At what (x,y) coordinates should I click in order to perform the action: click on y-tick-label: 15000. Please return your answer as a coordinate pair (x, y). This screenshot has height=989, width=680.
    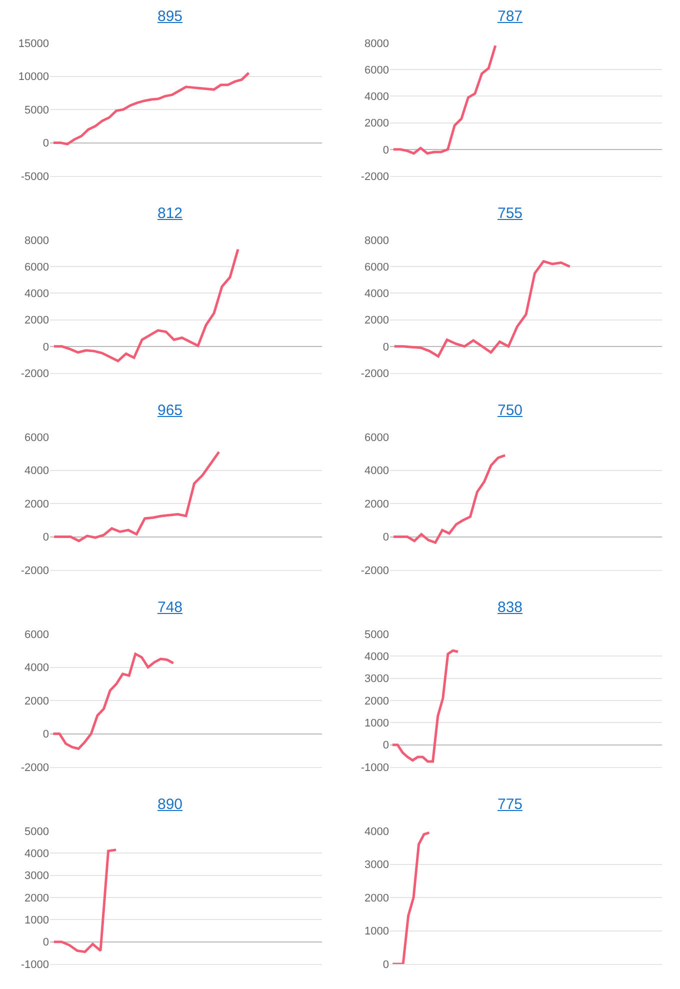
    Looking at the image, I should click on (33, 44).